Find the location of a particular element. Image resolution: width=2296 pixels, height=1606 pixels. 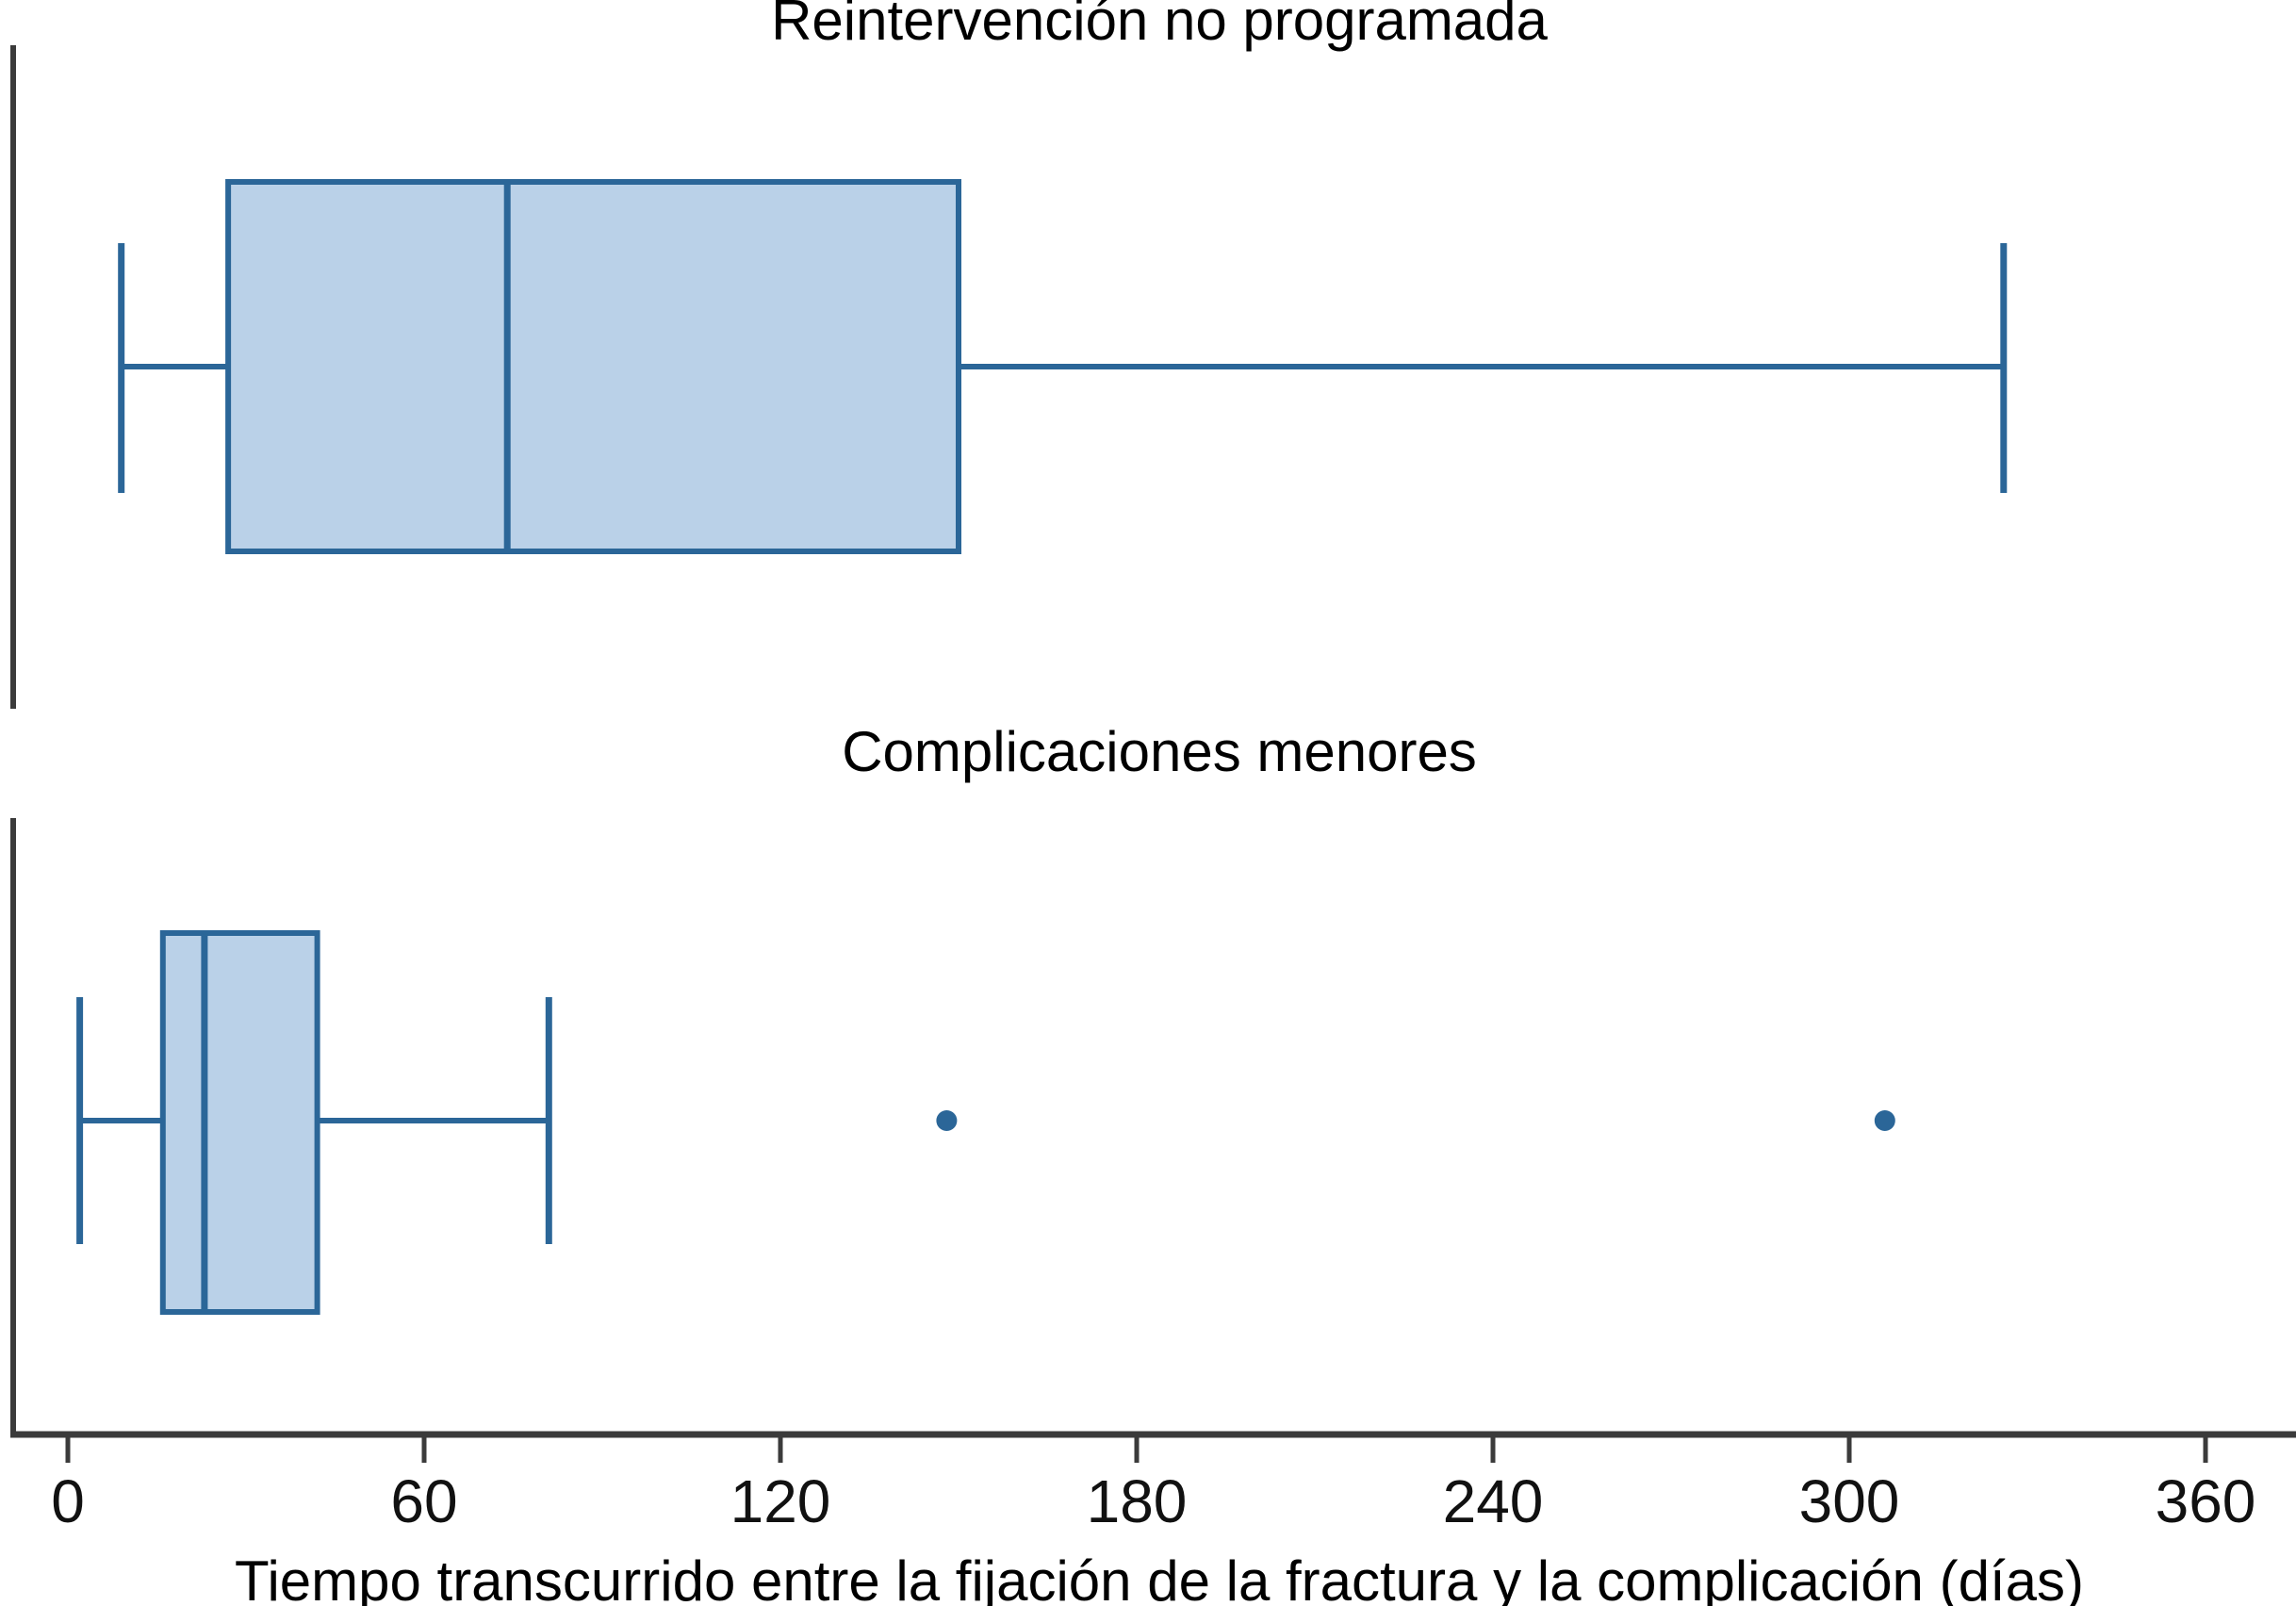

x-tick-label: 180 is located at coordinates (1137, 1501).